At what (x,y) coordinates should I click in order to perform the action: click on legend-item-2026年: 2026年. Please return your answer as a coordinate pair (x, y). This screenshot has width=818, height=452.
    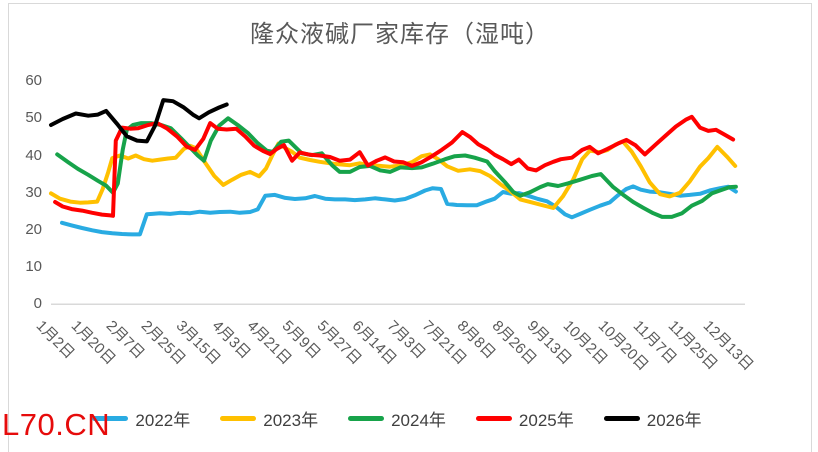
    Looking at the image, I should click on (652, 418).